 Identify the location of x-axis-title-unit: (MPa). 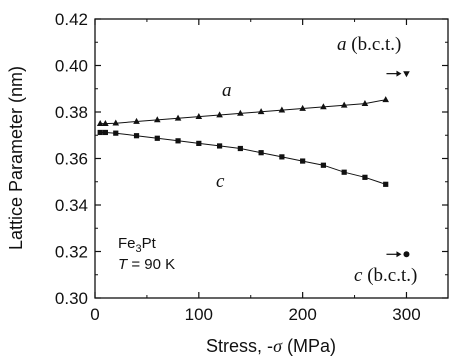
(309, 346).